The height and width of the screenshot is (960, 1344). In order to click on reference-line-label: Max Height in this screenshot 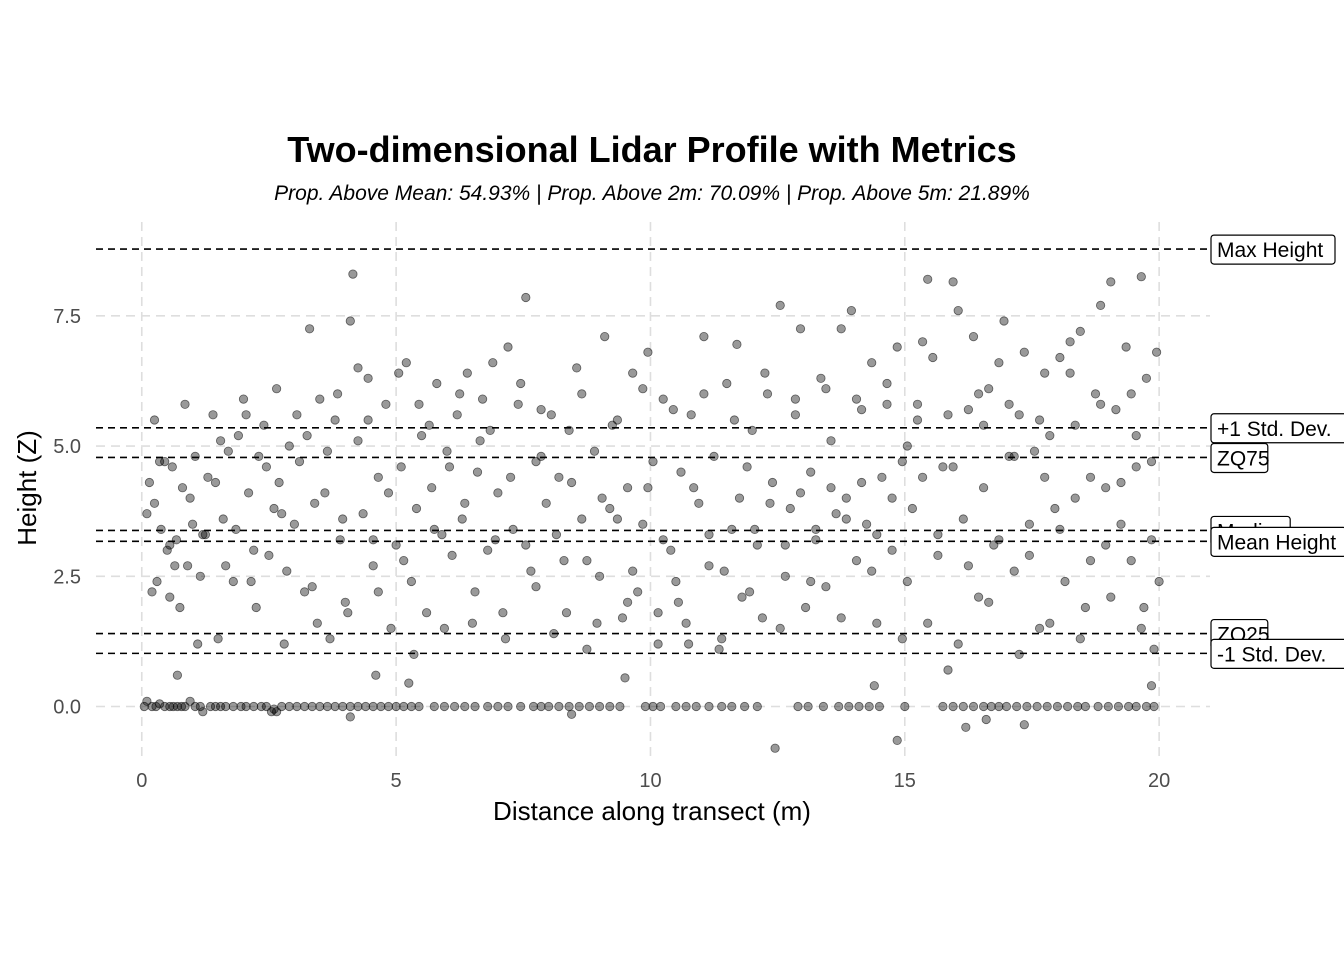, I will do `click(1273, 249)`.